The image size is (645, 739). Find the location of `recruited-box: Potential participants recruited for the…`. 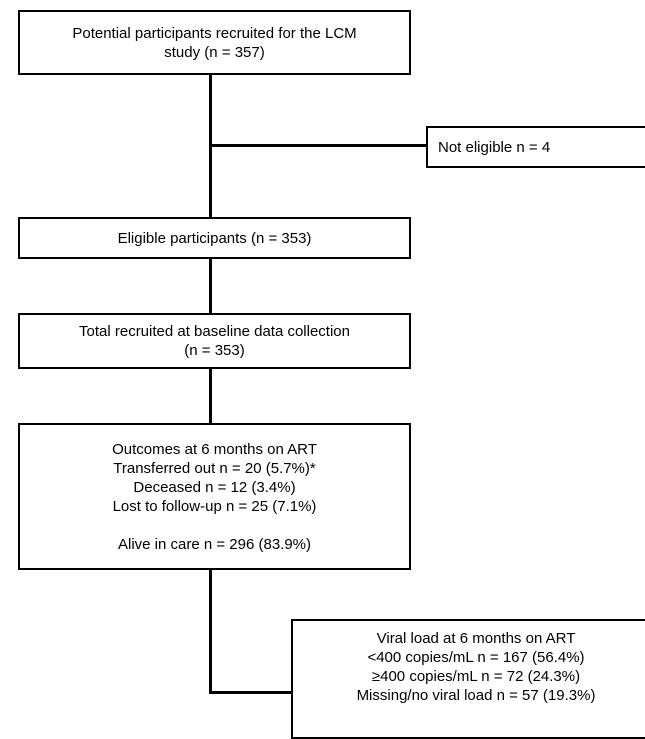

recruited-box: Potential participants recruited for the… is located at coordinates (214, 42).